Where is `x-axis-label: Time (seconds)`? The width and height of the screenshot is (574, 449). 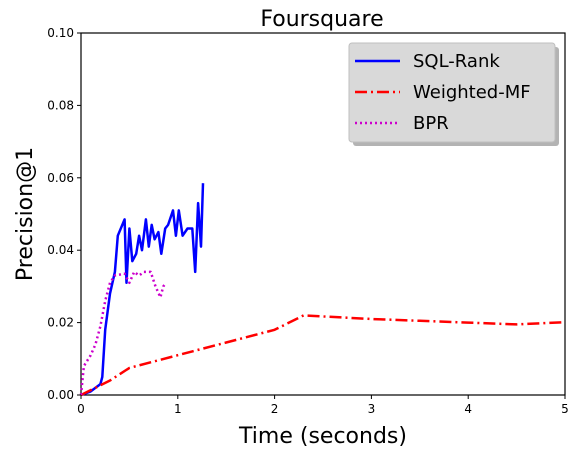 x-axis-label: Time (seconds) is located at coordinates (322, 436).